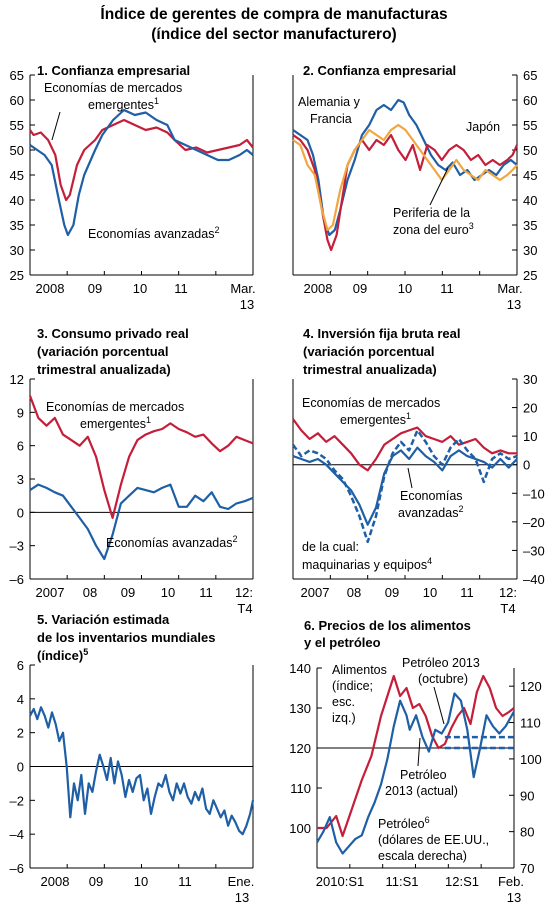 The image size is (548, 916). What do you see at coordinates (17, 379) in the screenshot?
I see `panel-p3-ytick-label: 12` at bounding box center [17, 379].